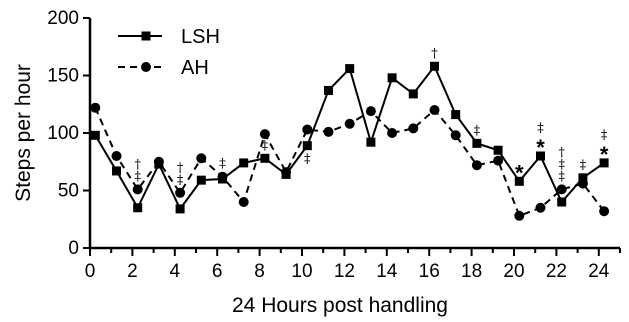 Image resolution: width=629 pixels, height=322 pixels. I want to click on x-tick-label: 6, so click(217, 271).